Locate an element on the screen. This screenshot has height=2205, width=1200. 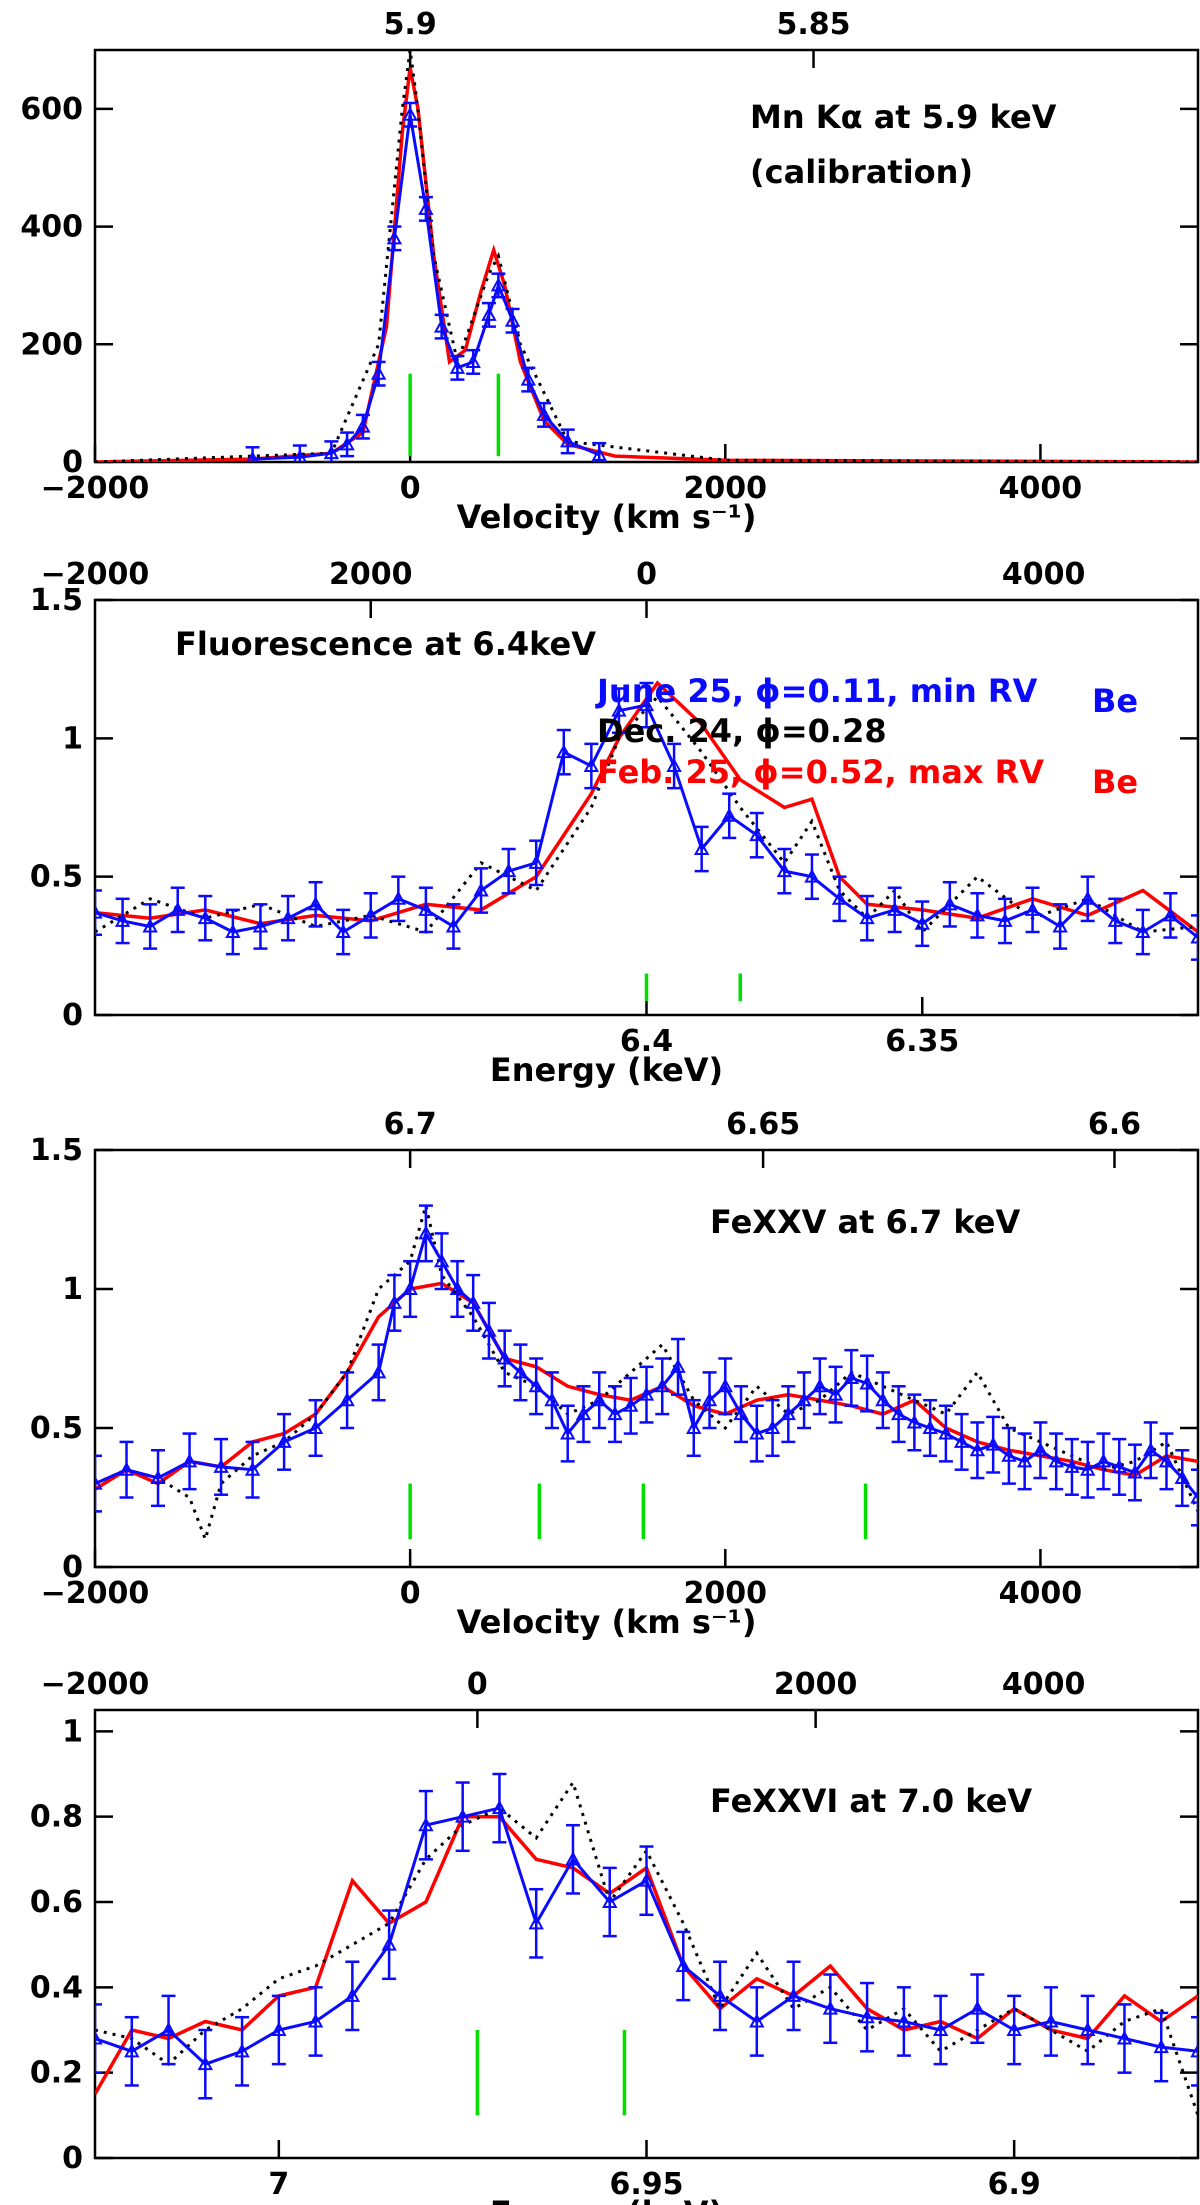
y-tick-label: 400 is located at coordinates (51, 227).